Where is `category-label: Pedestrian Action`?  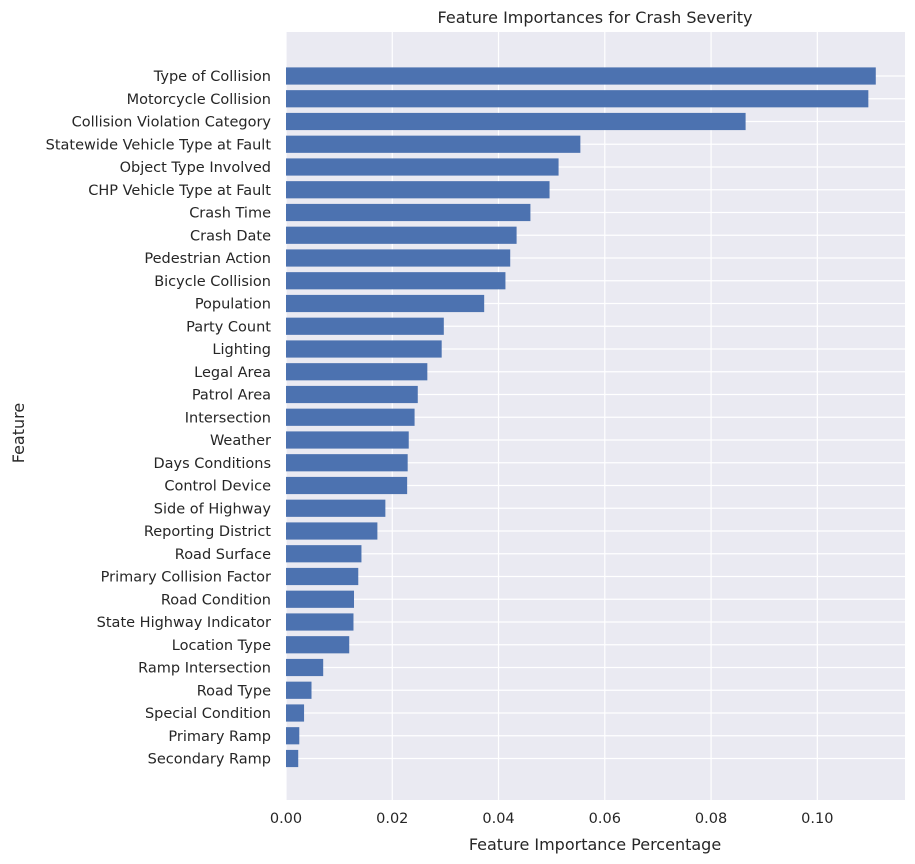 category-label: Pedestrian Action is located at coordinates (207, 259).